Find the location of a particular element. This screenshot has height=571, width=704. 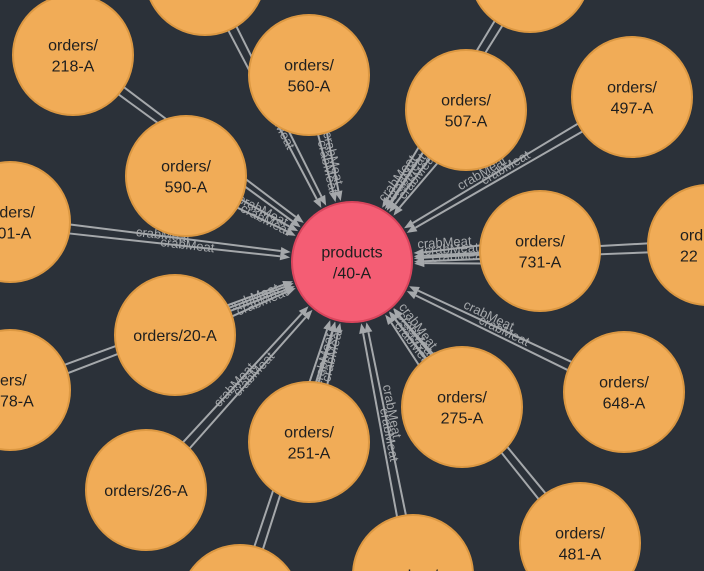

node-label-line: 648-A is located at coordinates (624, 404).